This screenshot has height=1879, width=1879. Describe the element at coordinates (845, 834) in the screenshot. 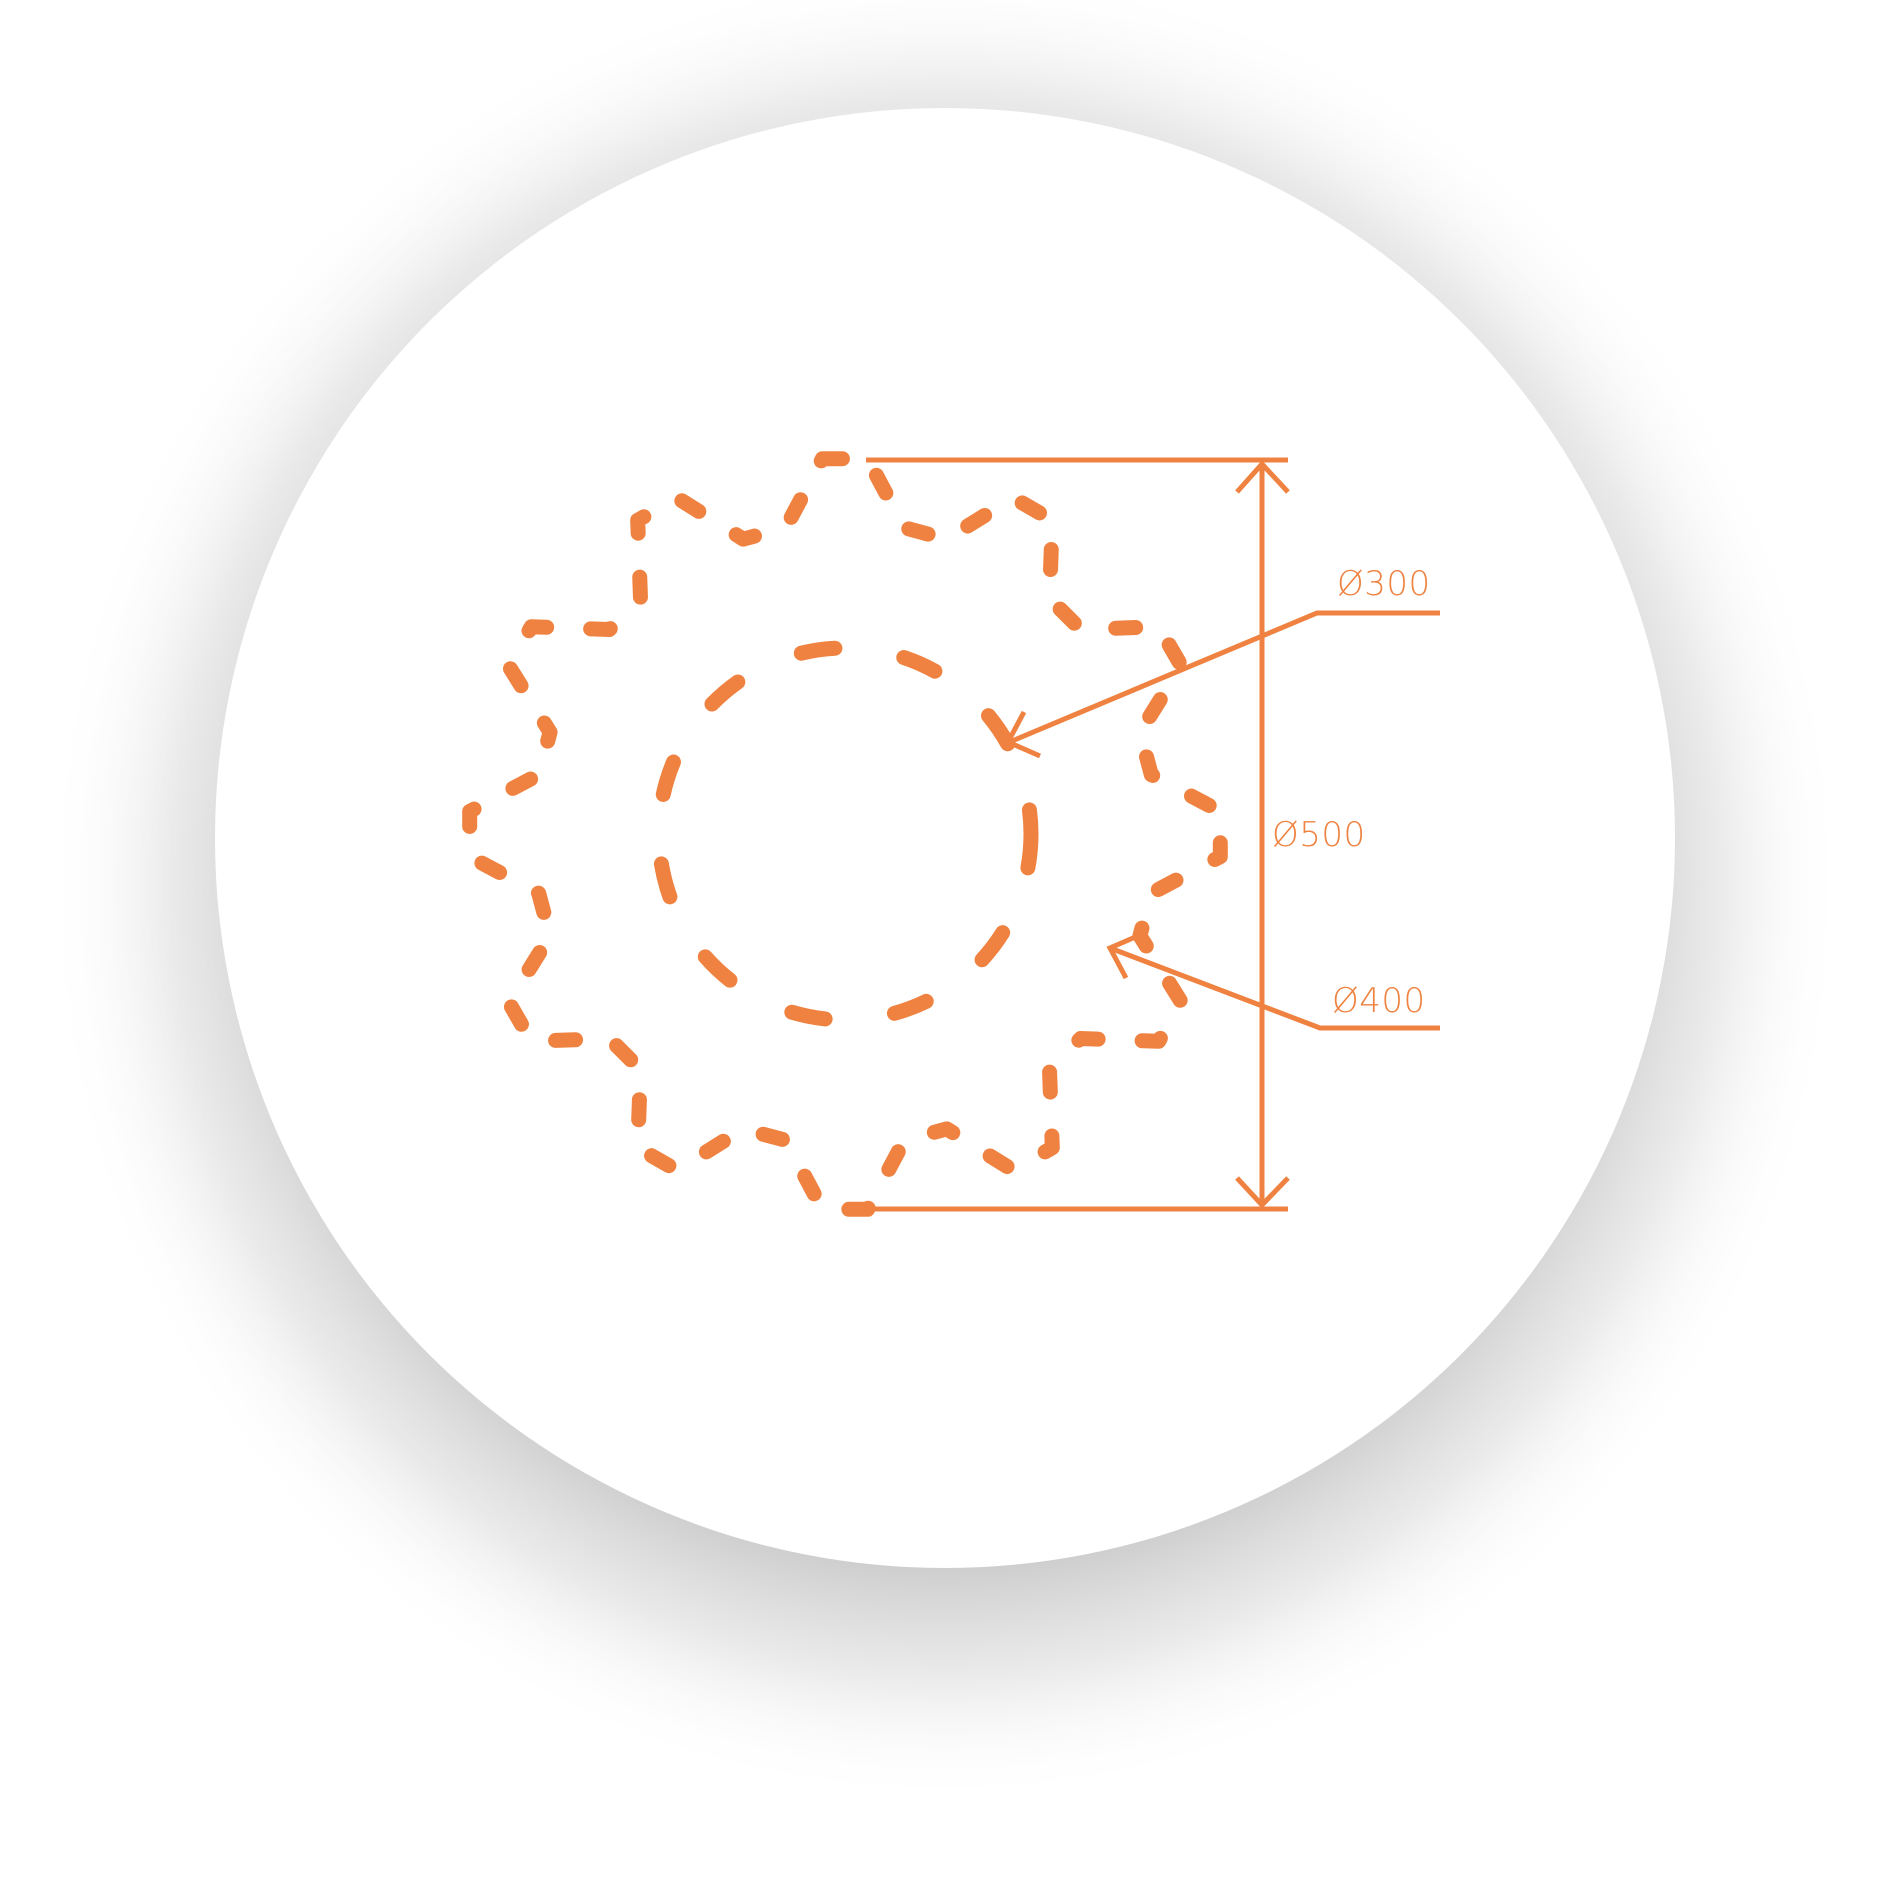

I see `inner-circle-outline` at that location.